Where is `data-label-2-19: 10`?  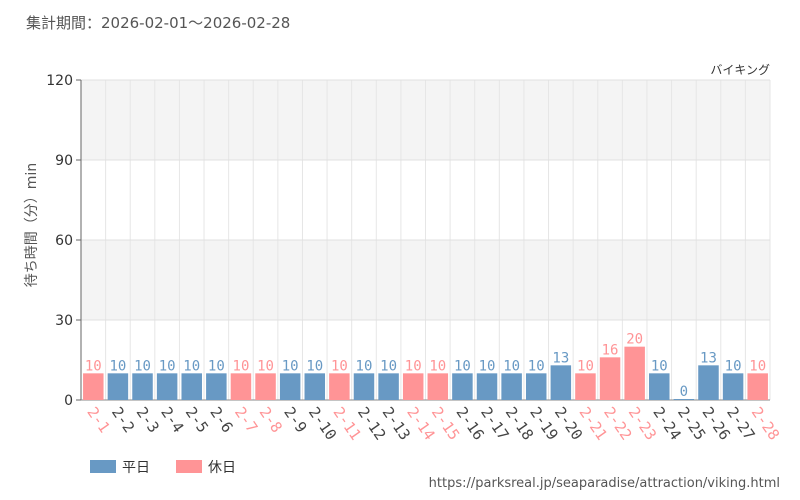
data-label-2-19: 10 is located at coordinates (536, 366).